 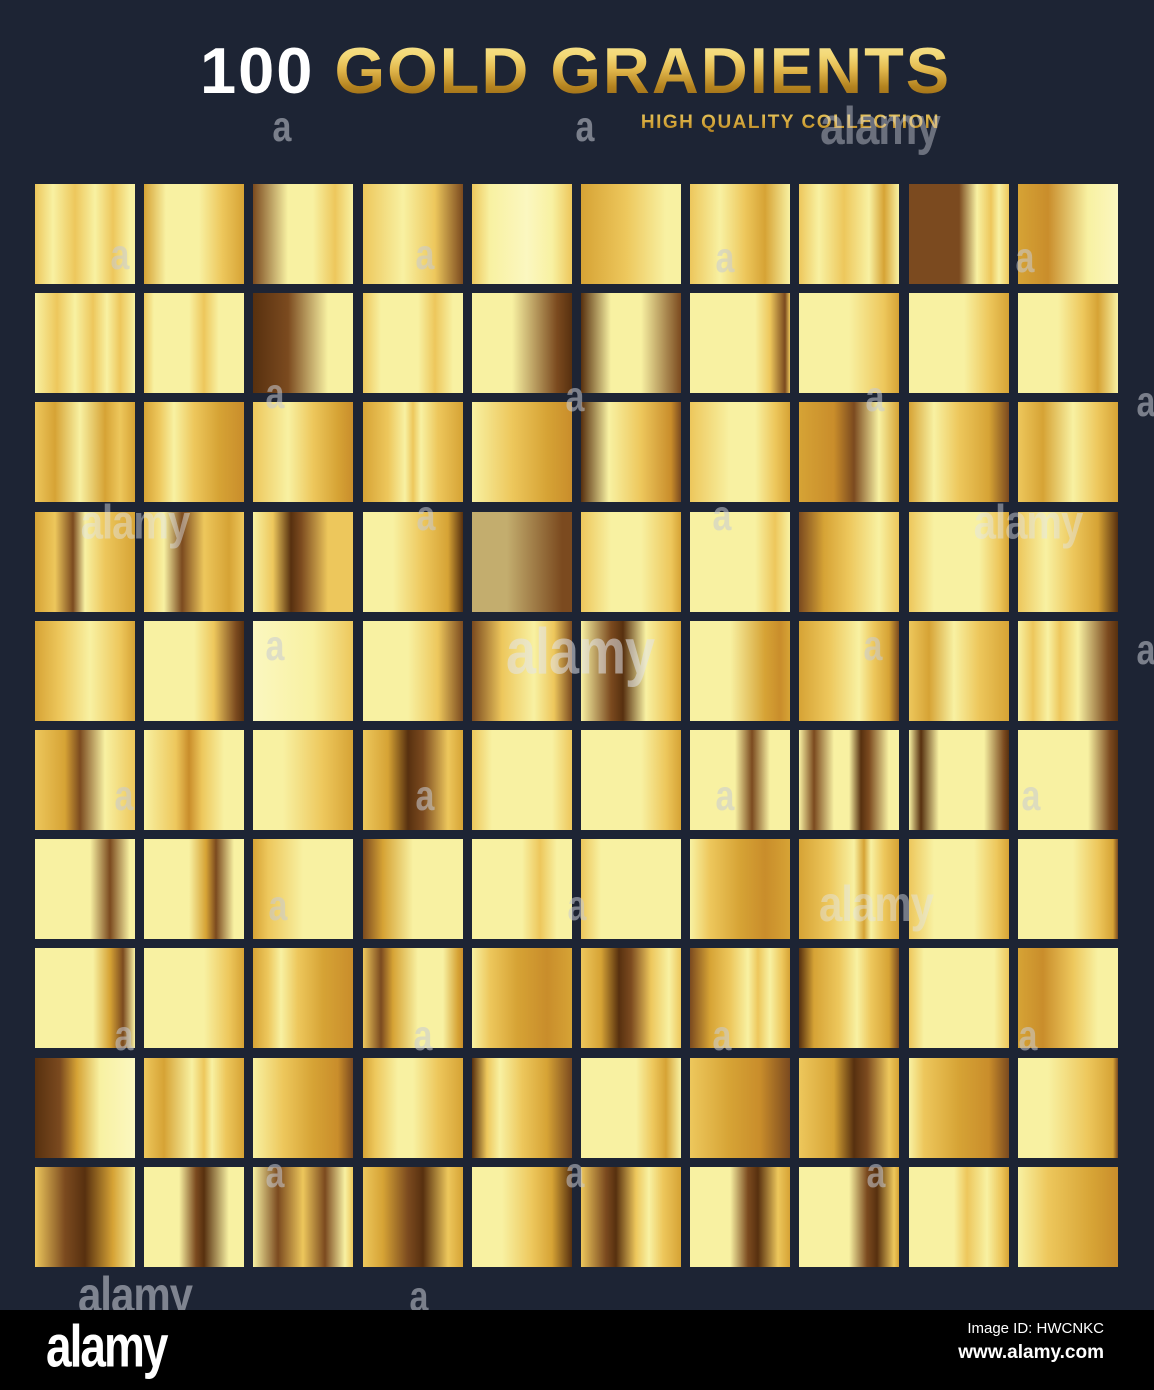 I want to click on gold-gradients-title: GOLD GRADIENTS, so click(x=643, y=70).